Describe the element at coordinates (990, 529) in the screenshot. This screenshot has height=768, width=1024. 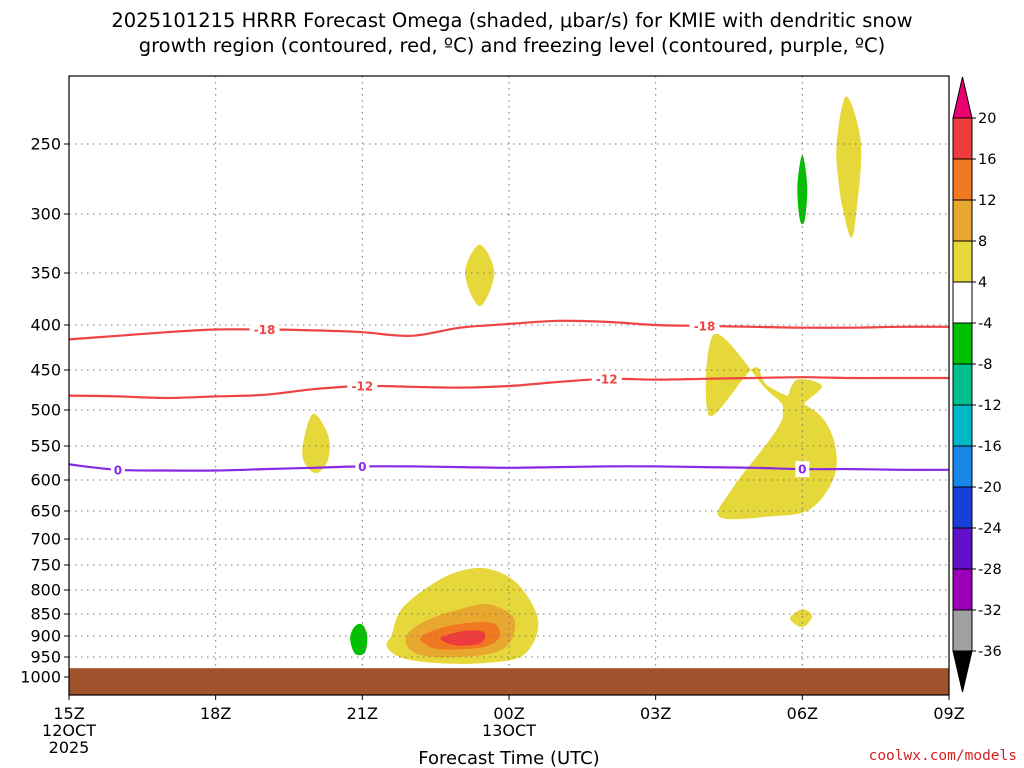
I see `colorbar-label-10: -24` at that location.